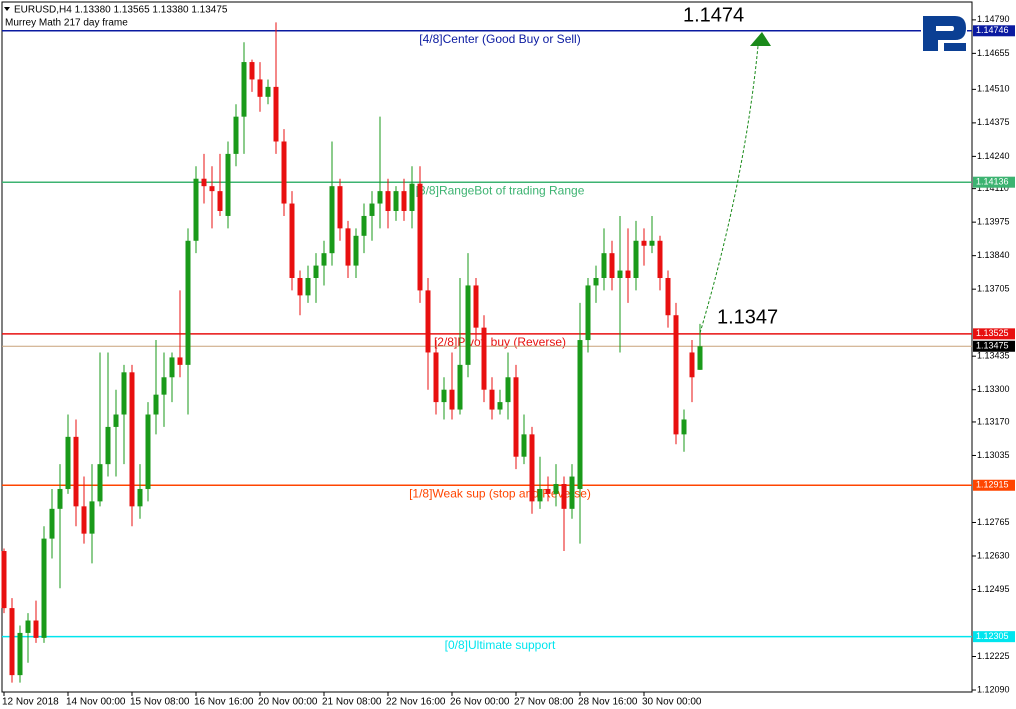 The image size is (1016, 709). Describe the element at coordinates (993, 656) in the screenshot. I see `y-tick-label: 1.12225` at that location.